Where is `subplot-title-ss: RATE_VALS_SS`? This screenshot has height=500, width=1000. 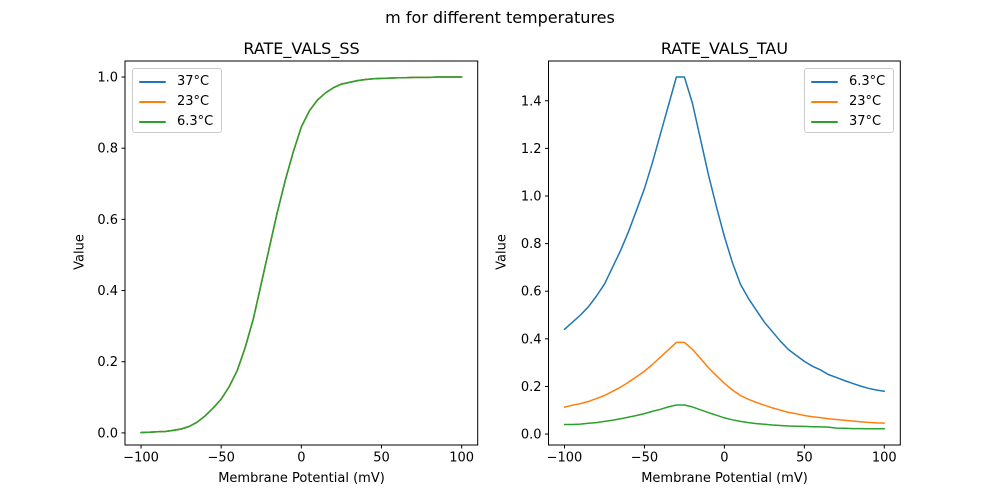
subplot-title-ss: RATE_VALS_SS is located at coordinates (301, 48).